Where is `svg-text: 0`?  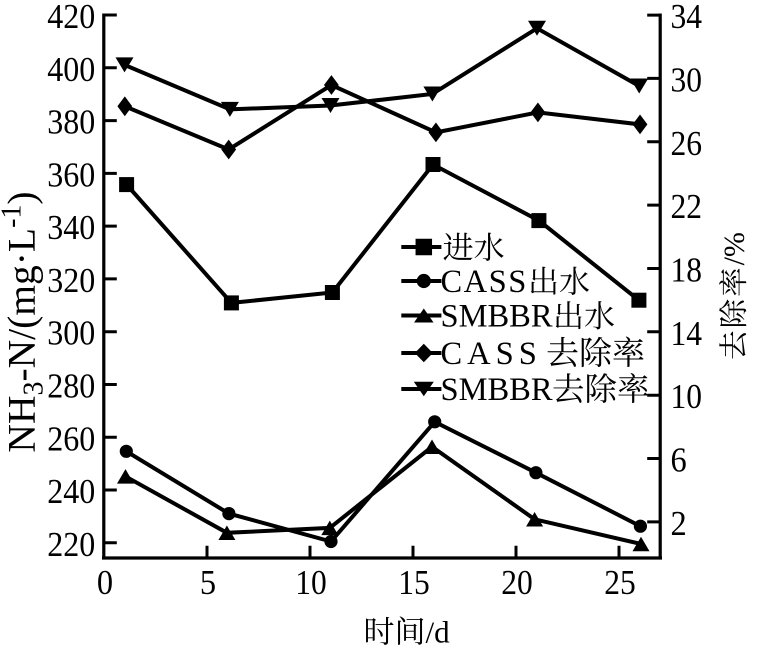
svg-text: 0 is located at coordinates (105, 582).